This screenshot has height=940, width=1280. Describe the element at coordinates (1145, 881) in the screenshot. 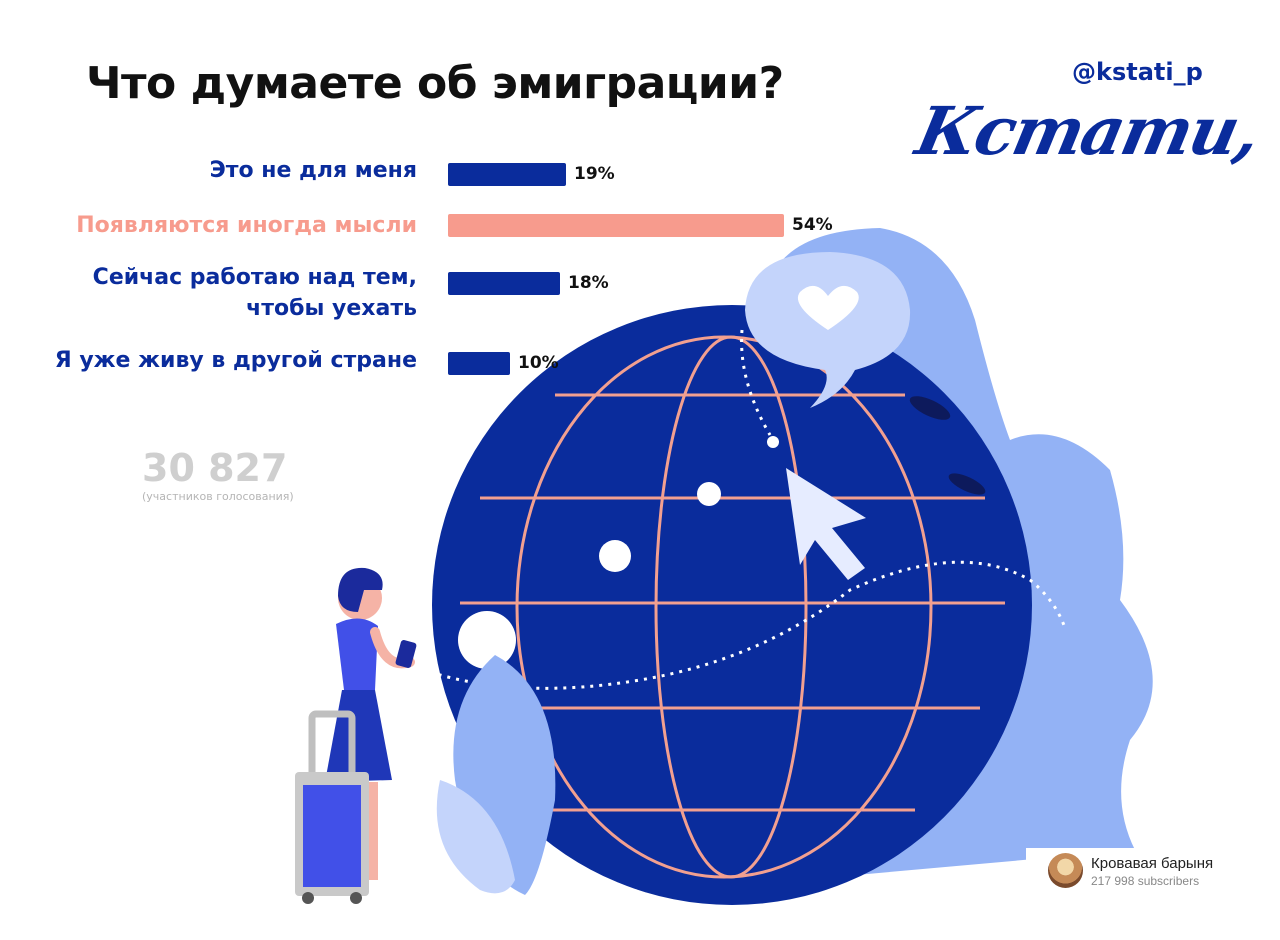

I see `subscriber-count: 217 998 subscribers` at that location.